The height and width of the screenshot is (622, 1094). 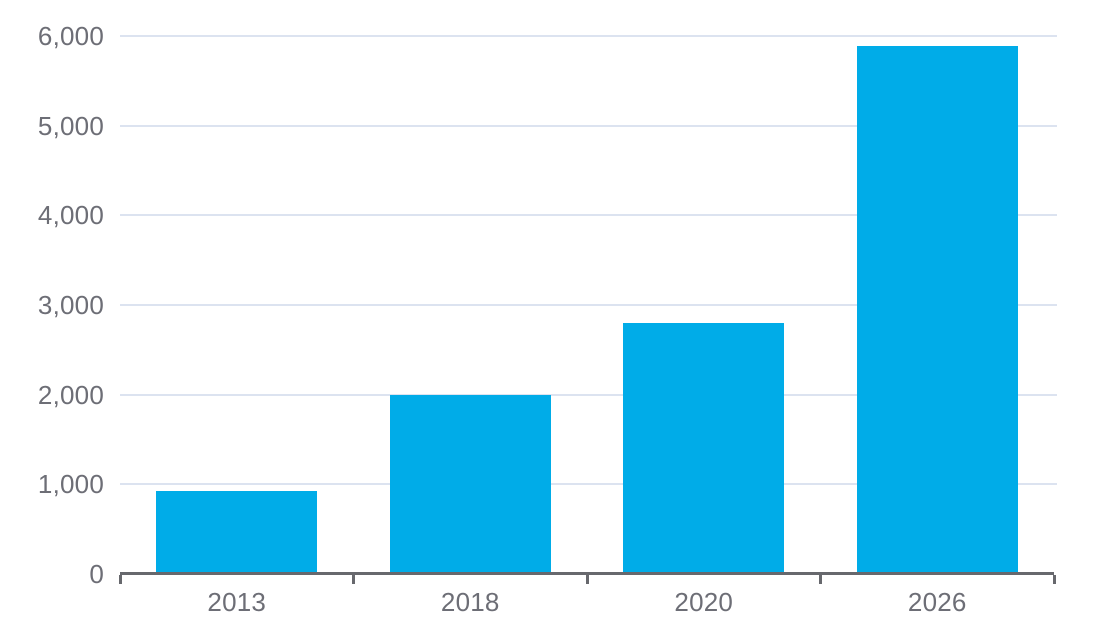 What do you see at coordinates (70, 394) in the screenshot?
I see `y-axis-tick-label: 2,000` at bounding box center [70, 394].